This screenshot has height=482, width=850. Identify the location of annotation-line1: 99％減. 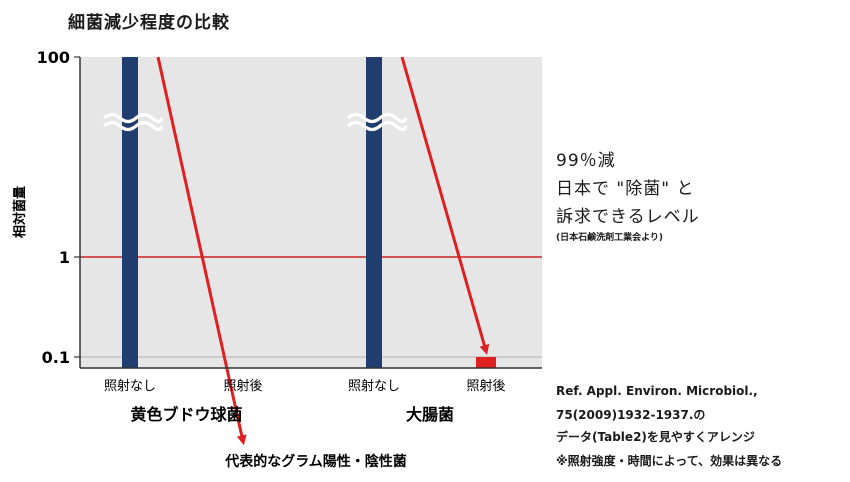
(586, 161).